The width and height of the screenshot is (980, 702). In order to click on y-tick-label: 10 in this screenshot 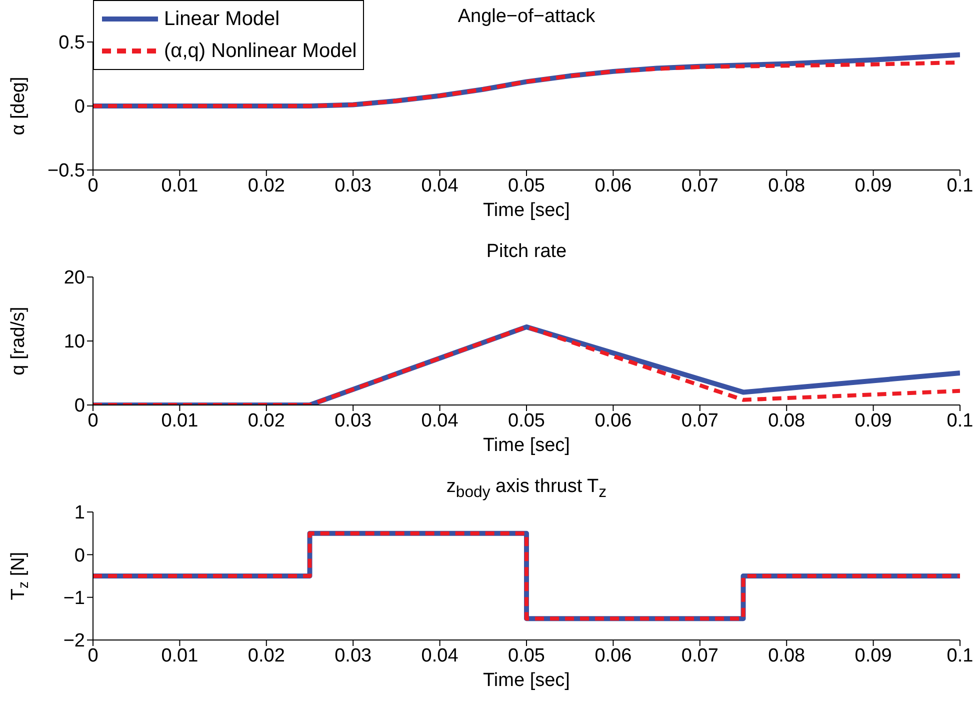, I will do `click(74, 342)`.